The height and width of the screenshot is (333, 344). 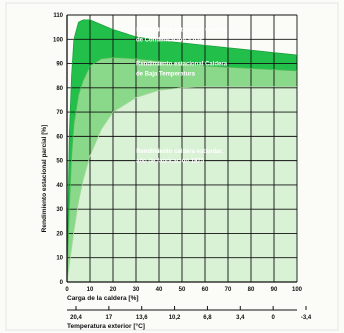 I want to click on x-tick-label: 50, so click(x=182, y=290).